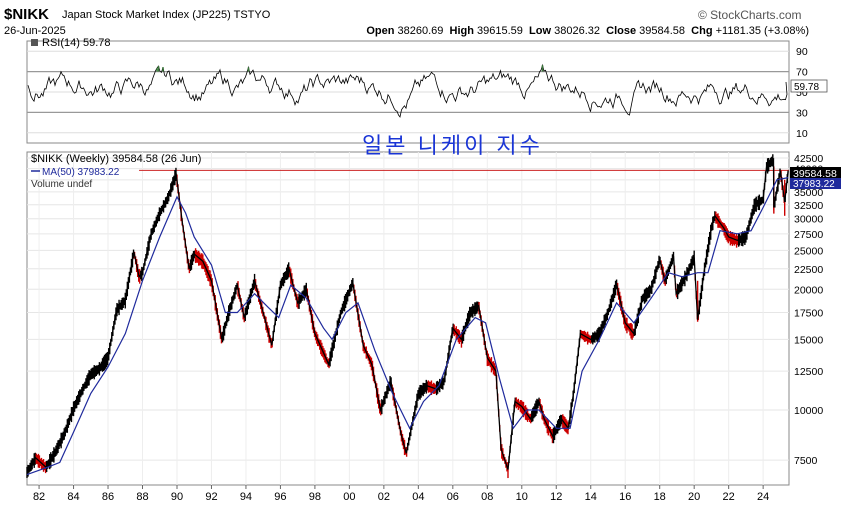 The image size is (847, 511). Describe the element at coordinates (729, 497) in the screenshot. I see `price-x-tick: 22` at that location.